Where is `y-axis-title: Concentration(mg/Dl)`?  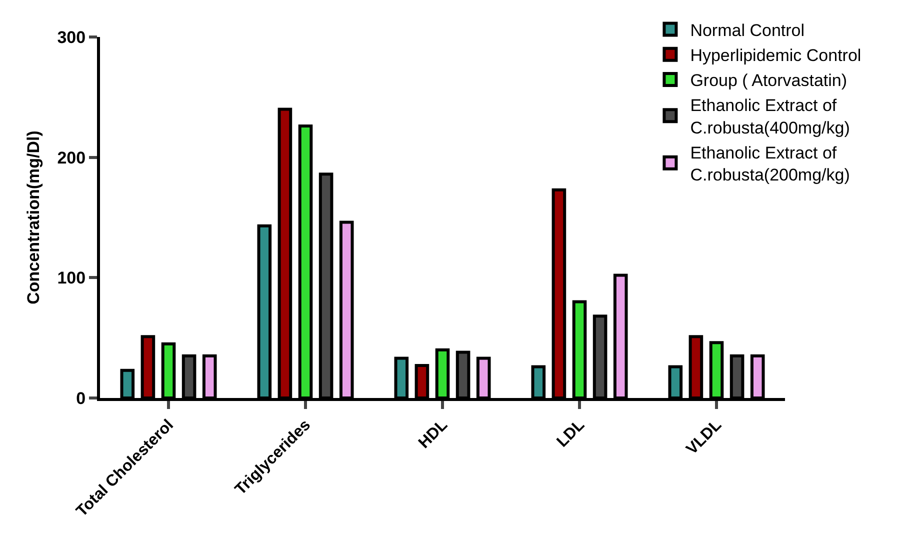 y-axis-title: Concentration(mg/Dl) is located at coordinates (33, 217).